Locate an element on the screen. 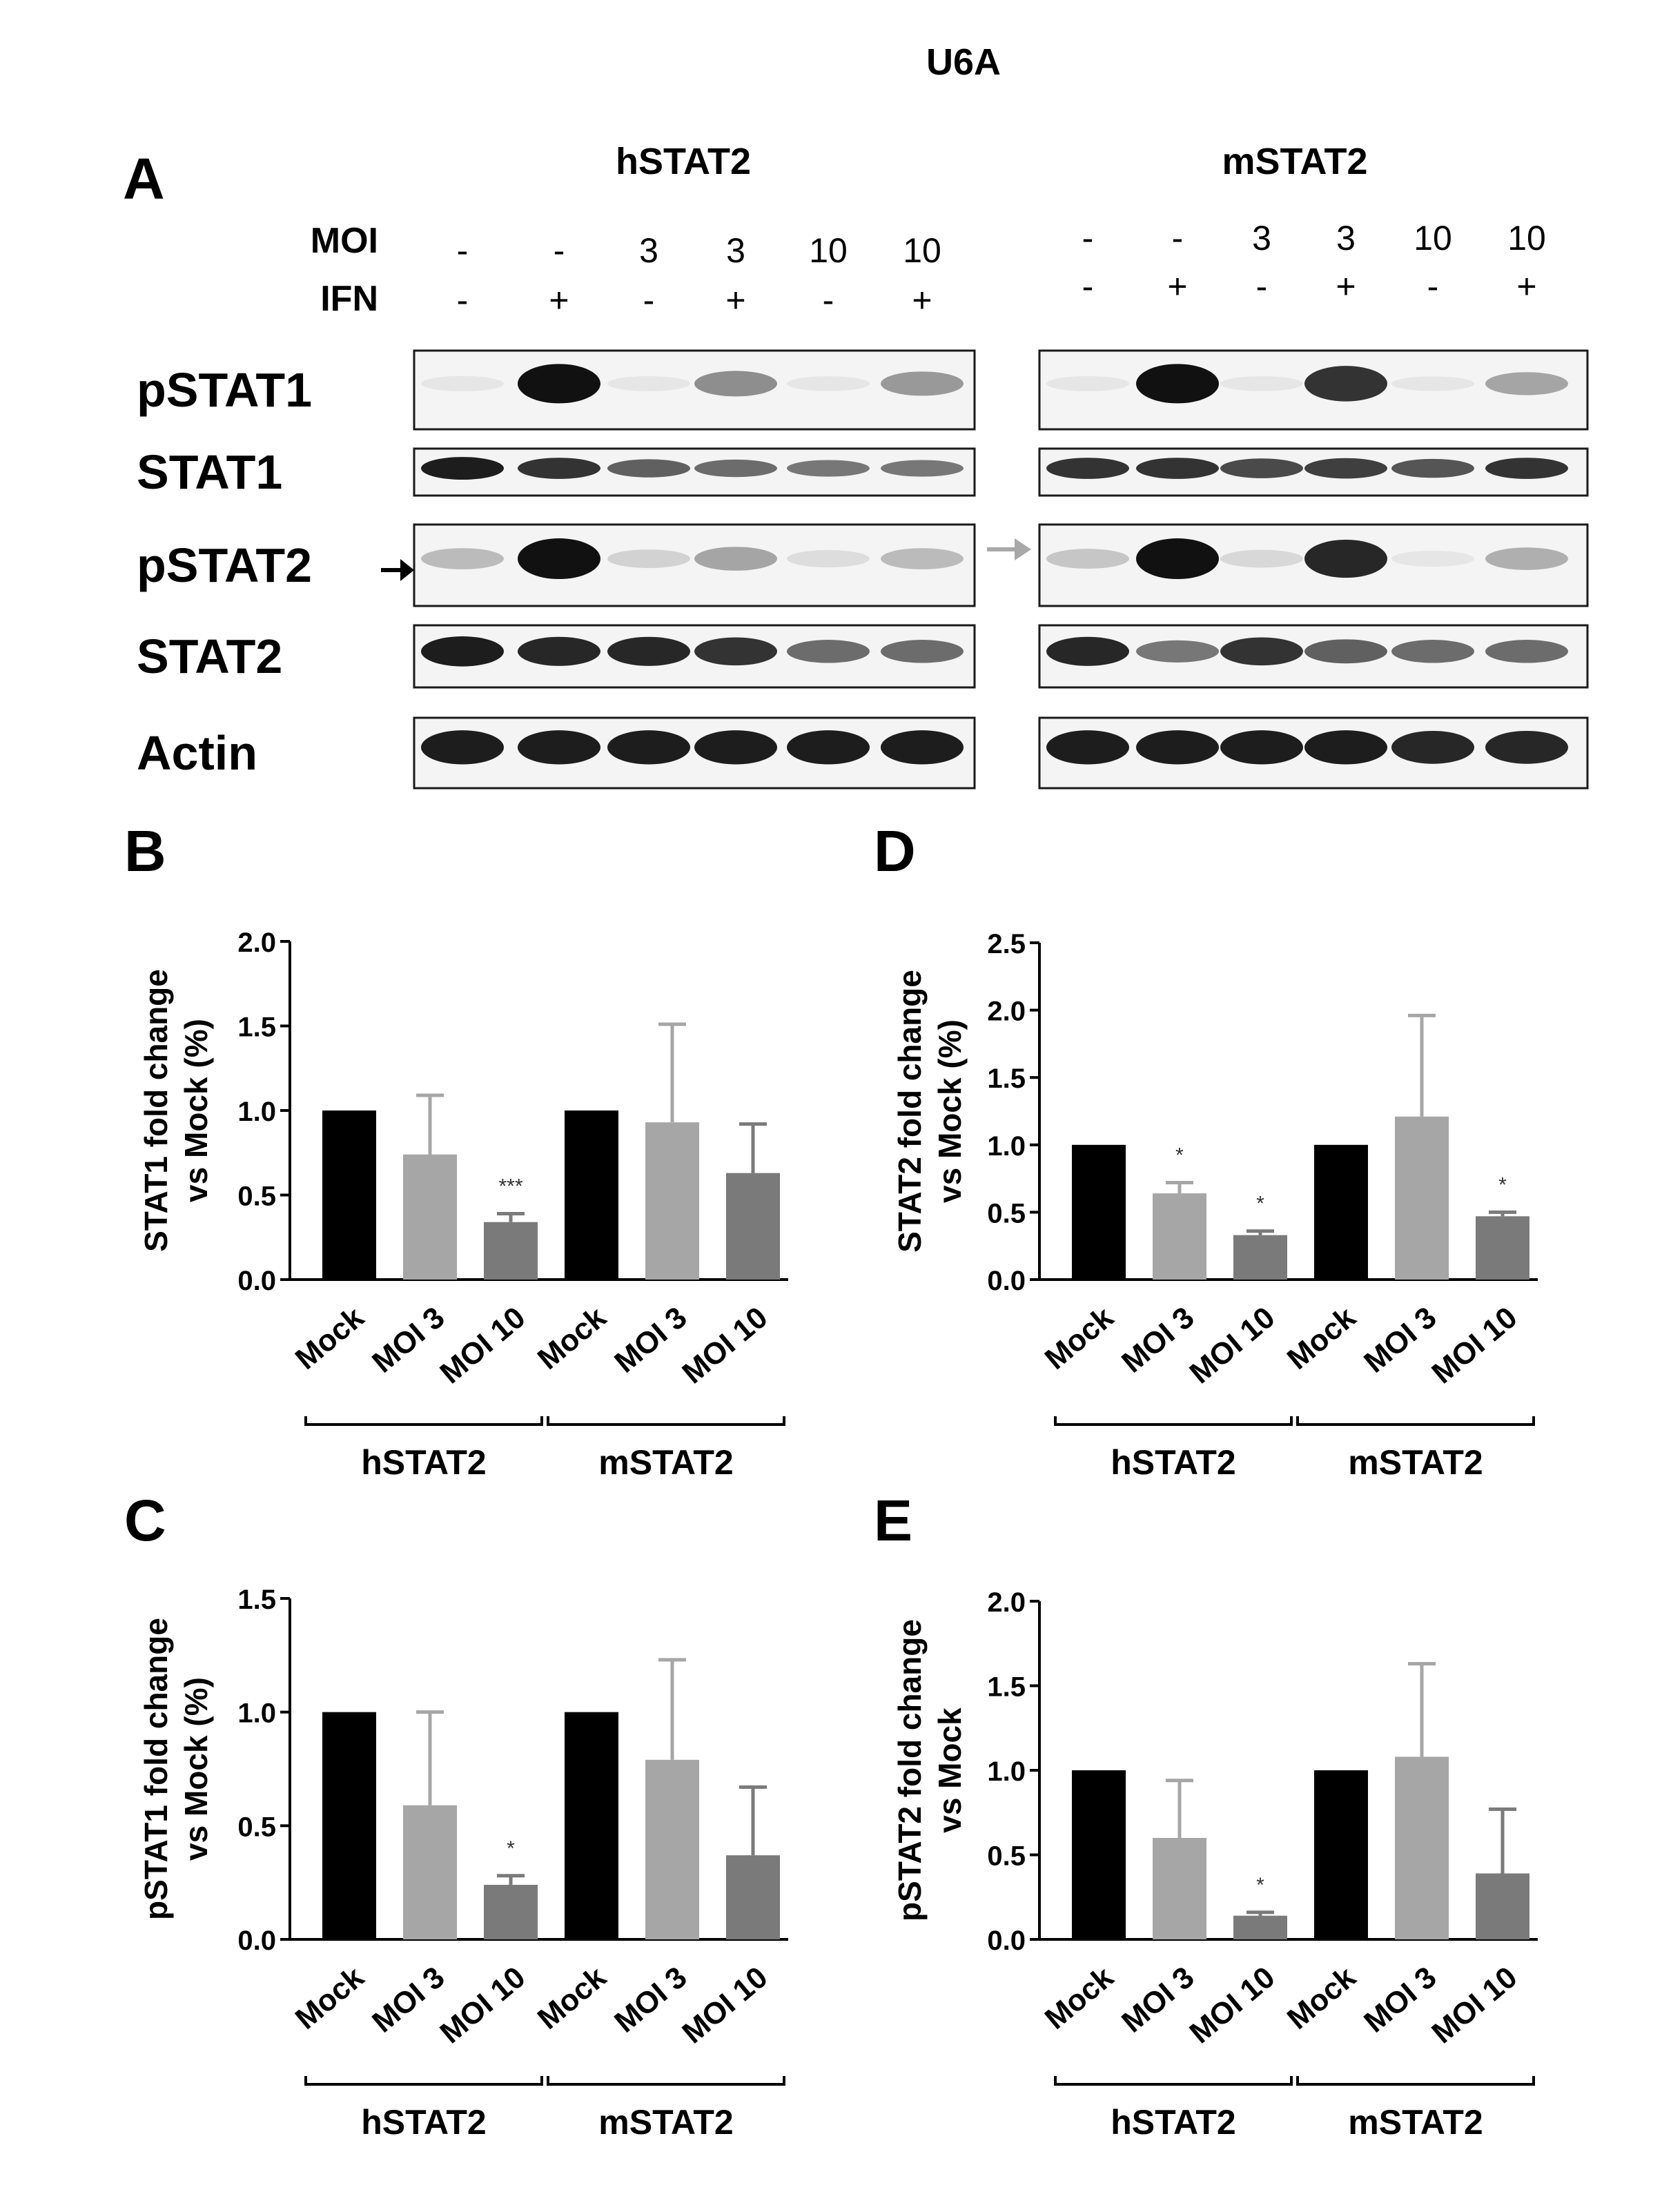 This screenshot has width=1662, height=2212. blot-strip-actin-hstat2 is located at coordinates (694, 753).